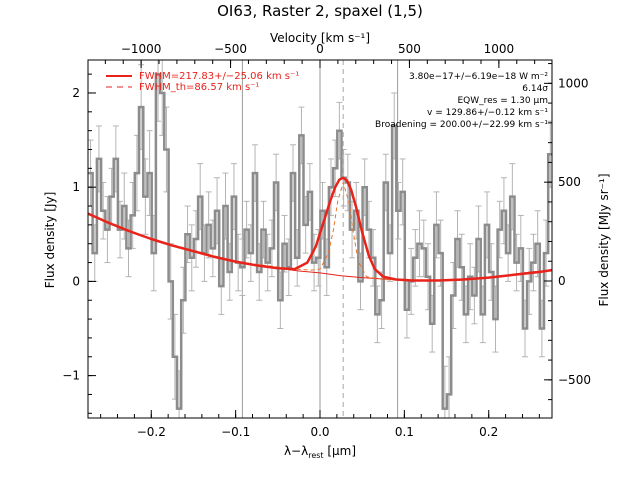  What do you see at coordinates (320, 49) in the screenshot?
I see `top-tick-label: 0` at bounding box center [320, 49].